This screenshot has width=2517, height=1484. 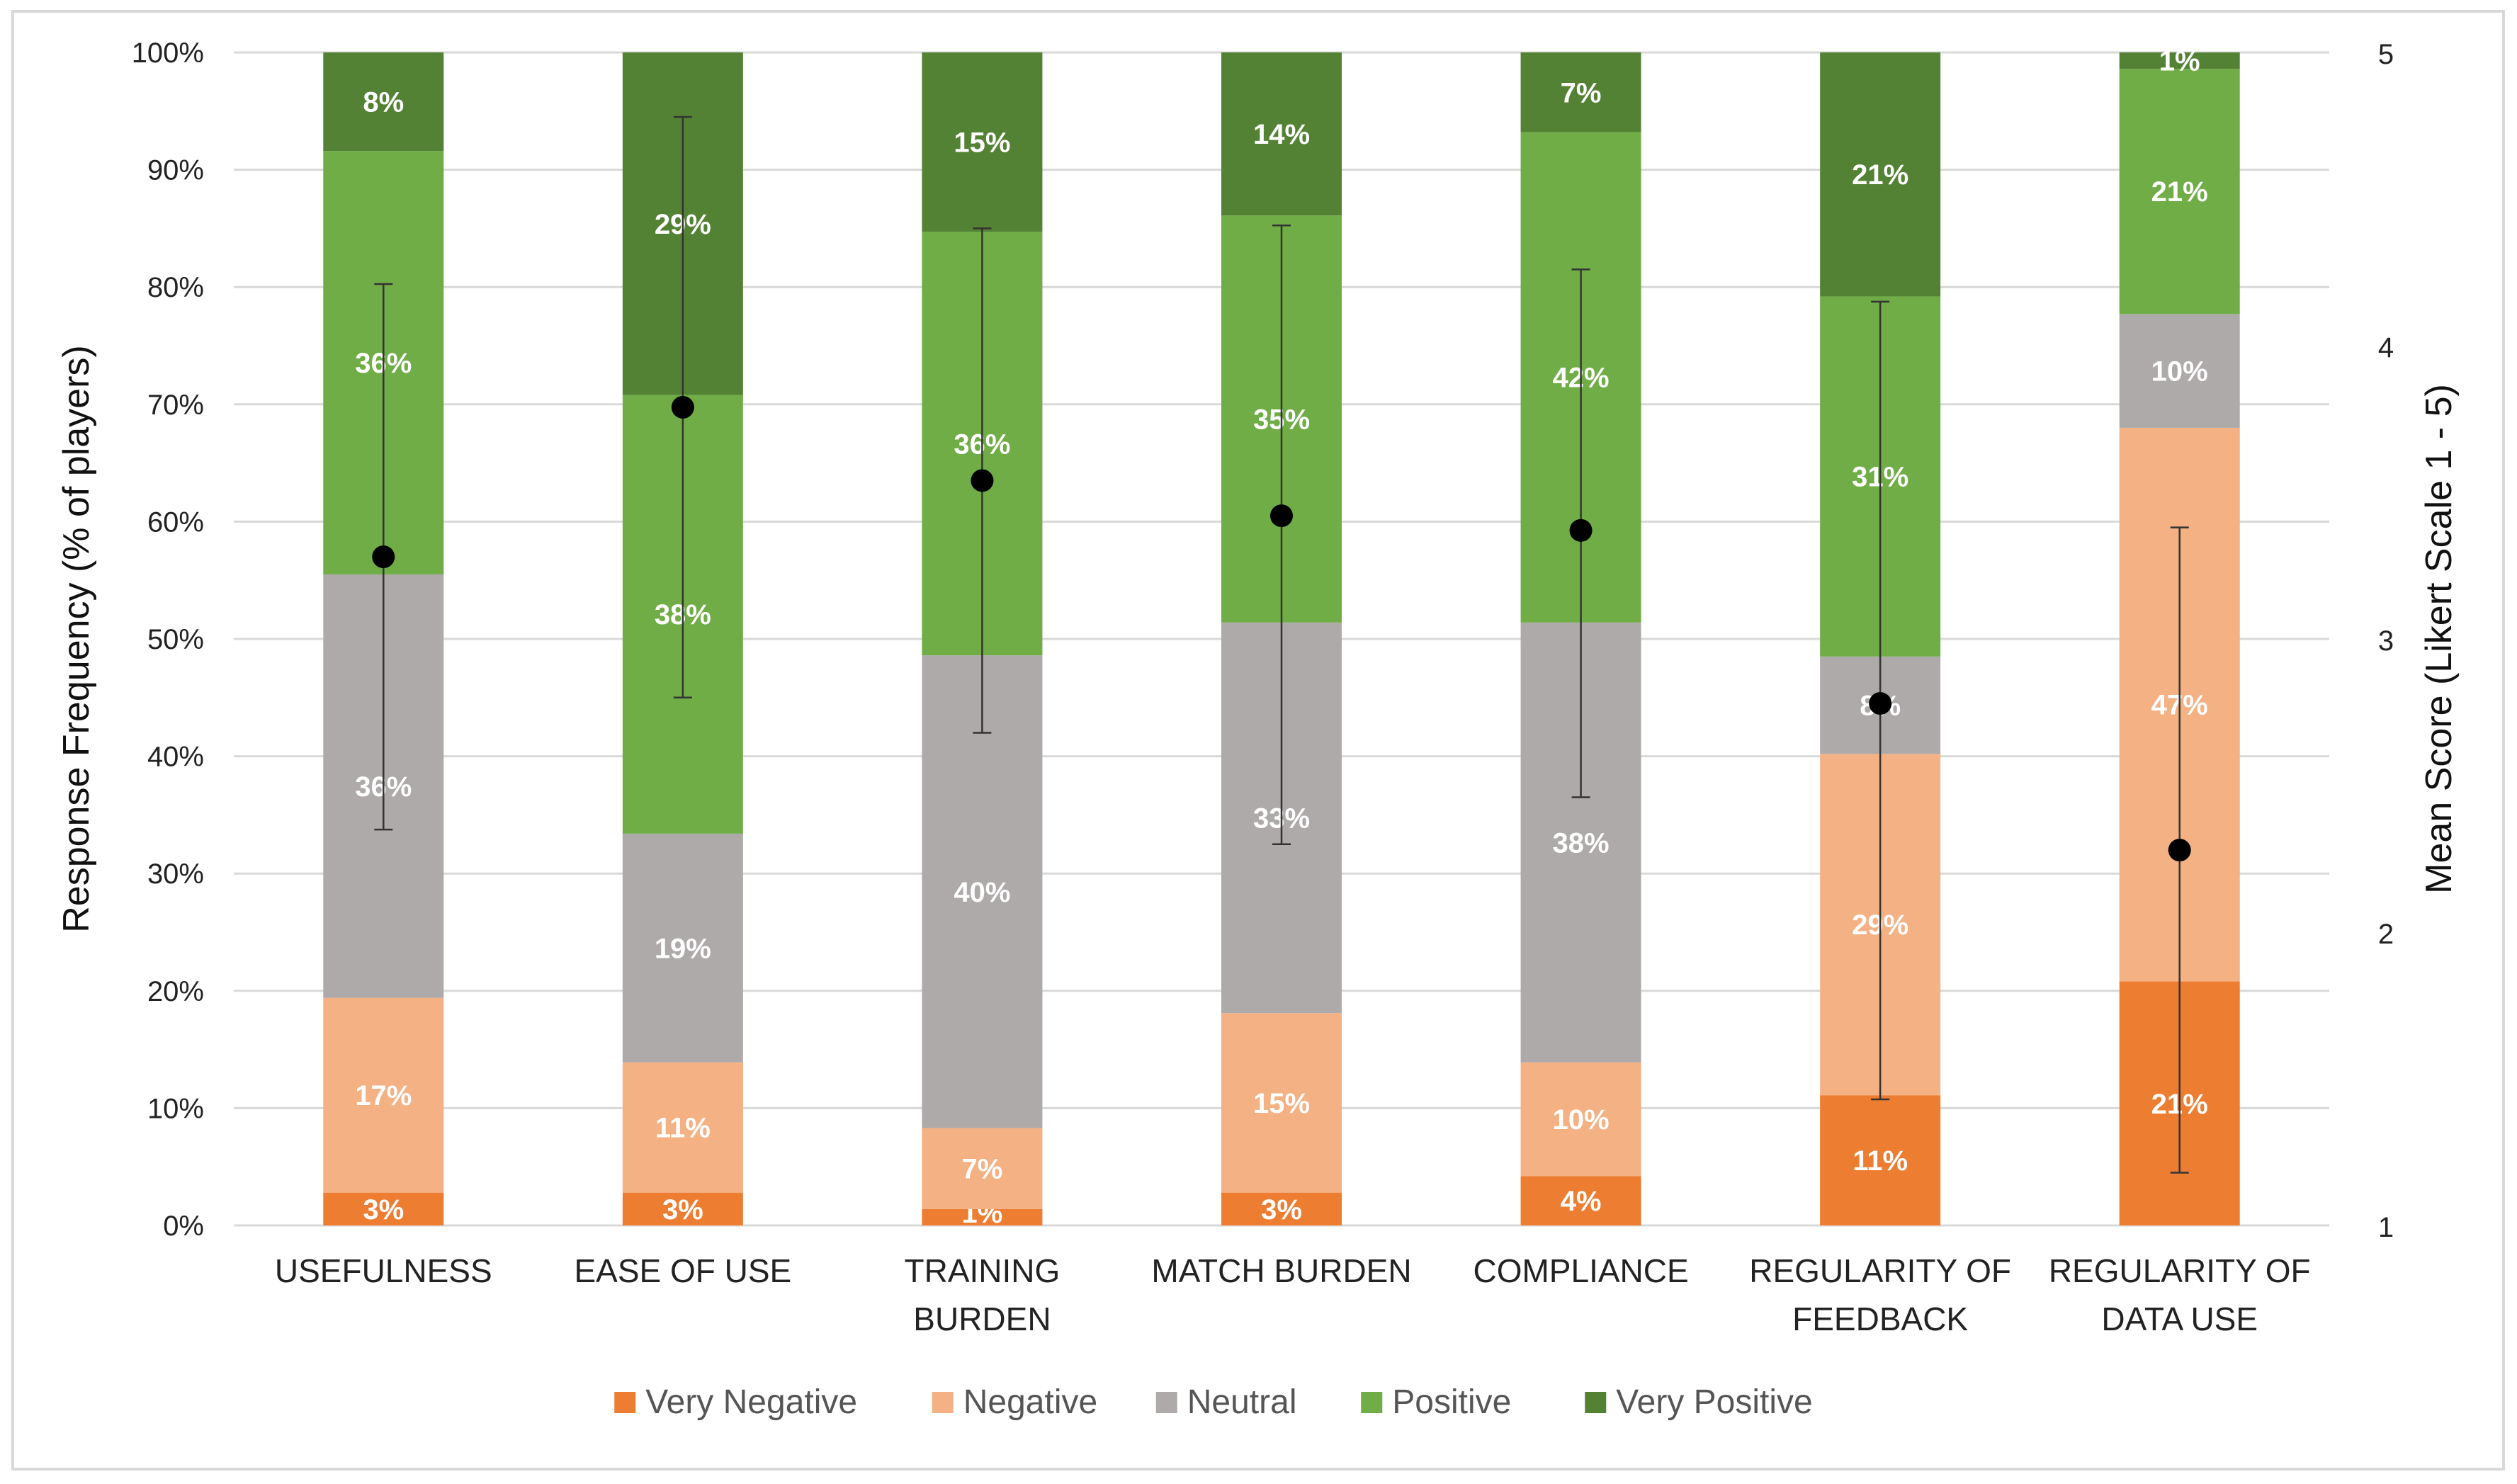 I want to click on y-left-tick-label: 60%, so click(x=175, y=522).